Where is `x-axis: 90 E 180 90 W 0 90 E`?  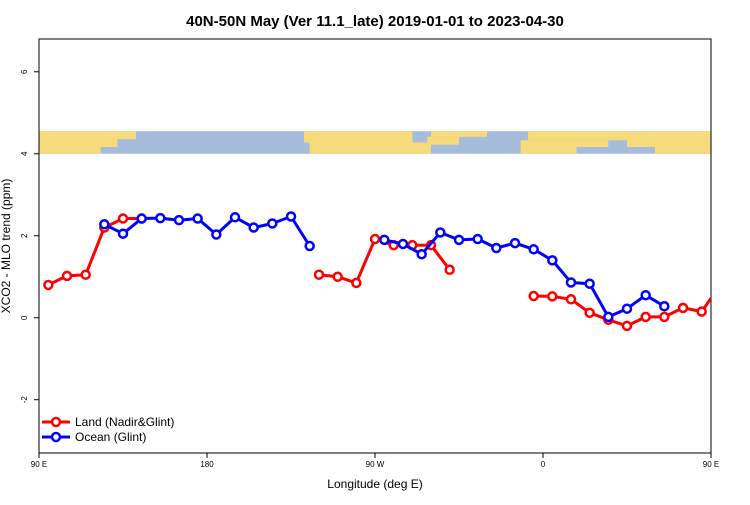
x-axis: 90 E 180 90 W 0 90 E is located at coordinates (375, 461).